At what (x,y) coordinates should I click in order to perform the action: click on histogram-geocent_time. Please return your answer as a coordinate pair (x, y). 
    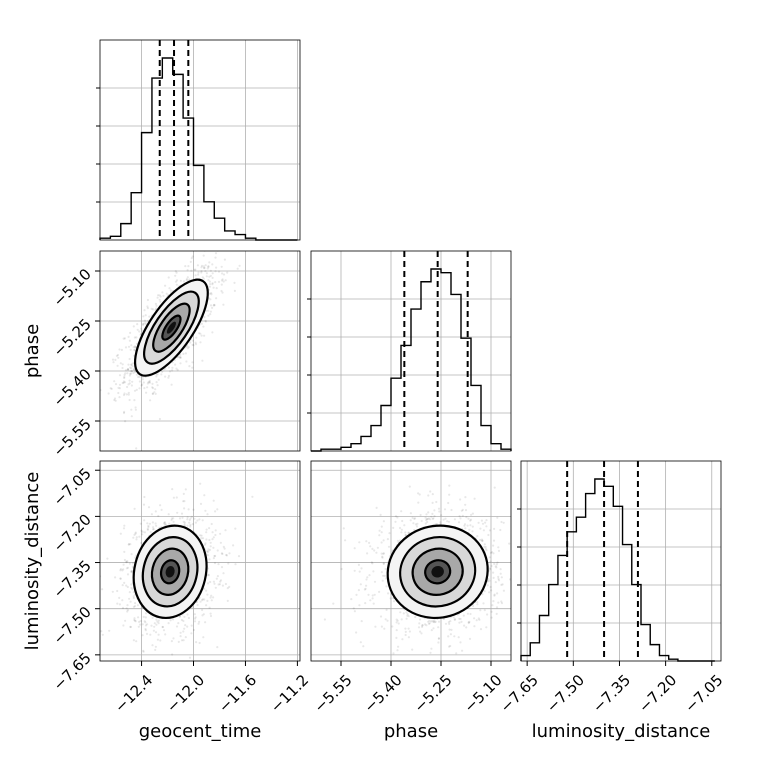
    Looking at the image, I should click on (198, 149).